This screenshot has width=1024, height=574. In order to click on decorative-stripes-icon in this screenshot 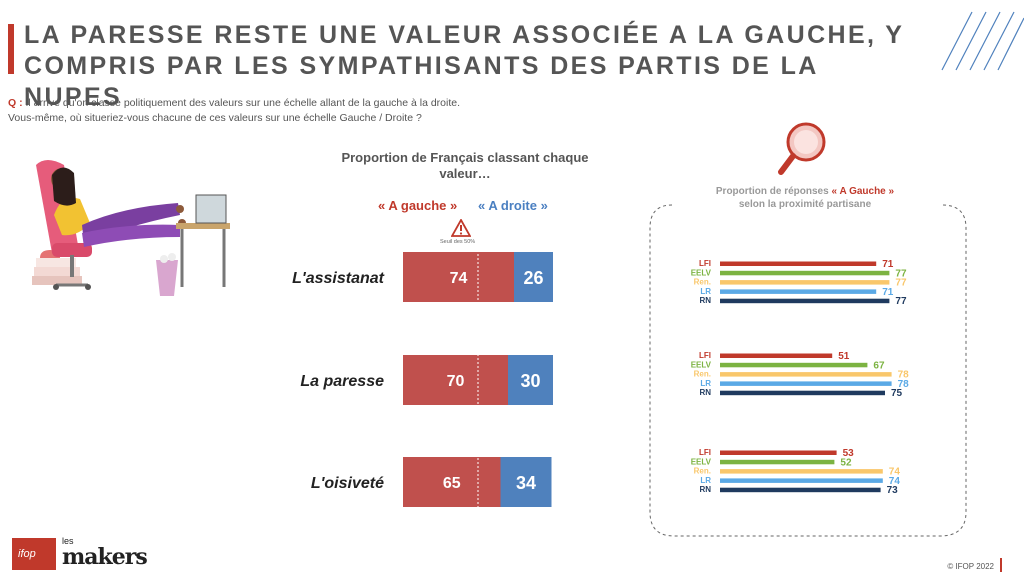, I will do `click(982, 41)`.